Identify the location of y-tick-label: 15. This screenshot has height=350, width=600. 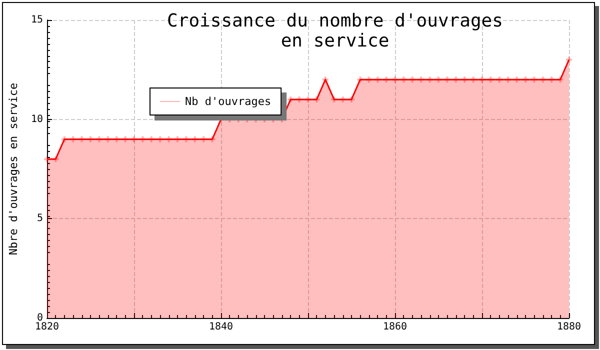
(36, 20).